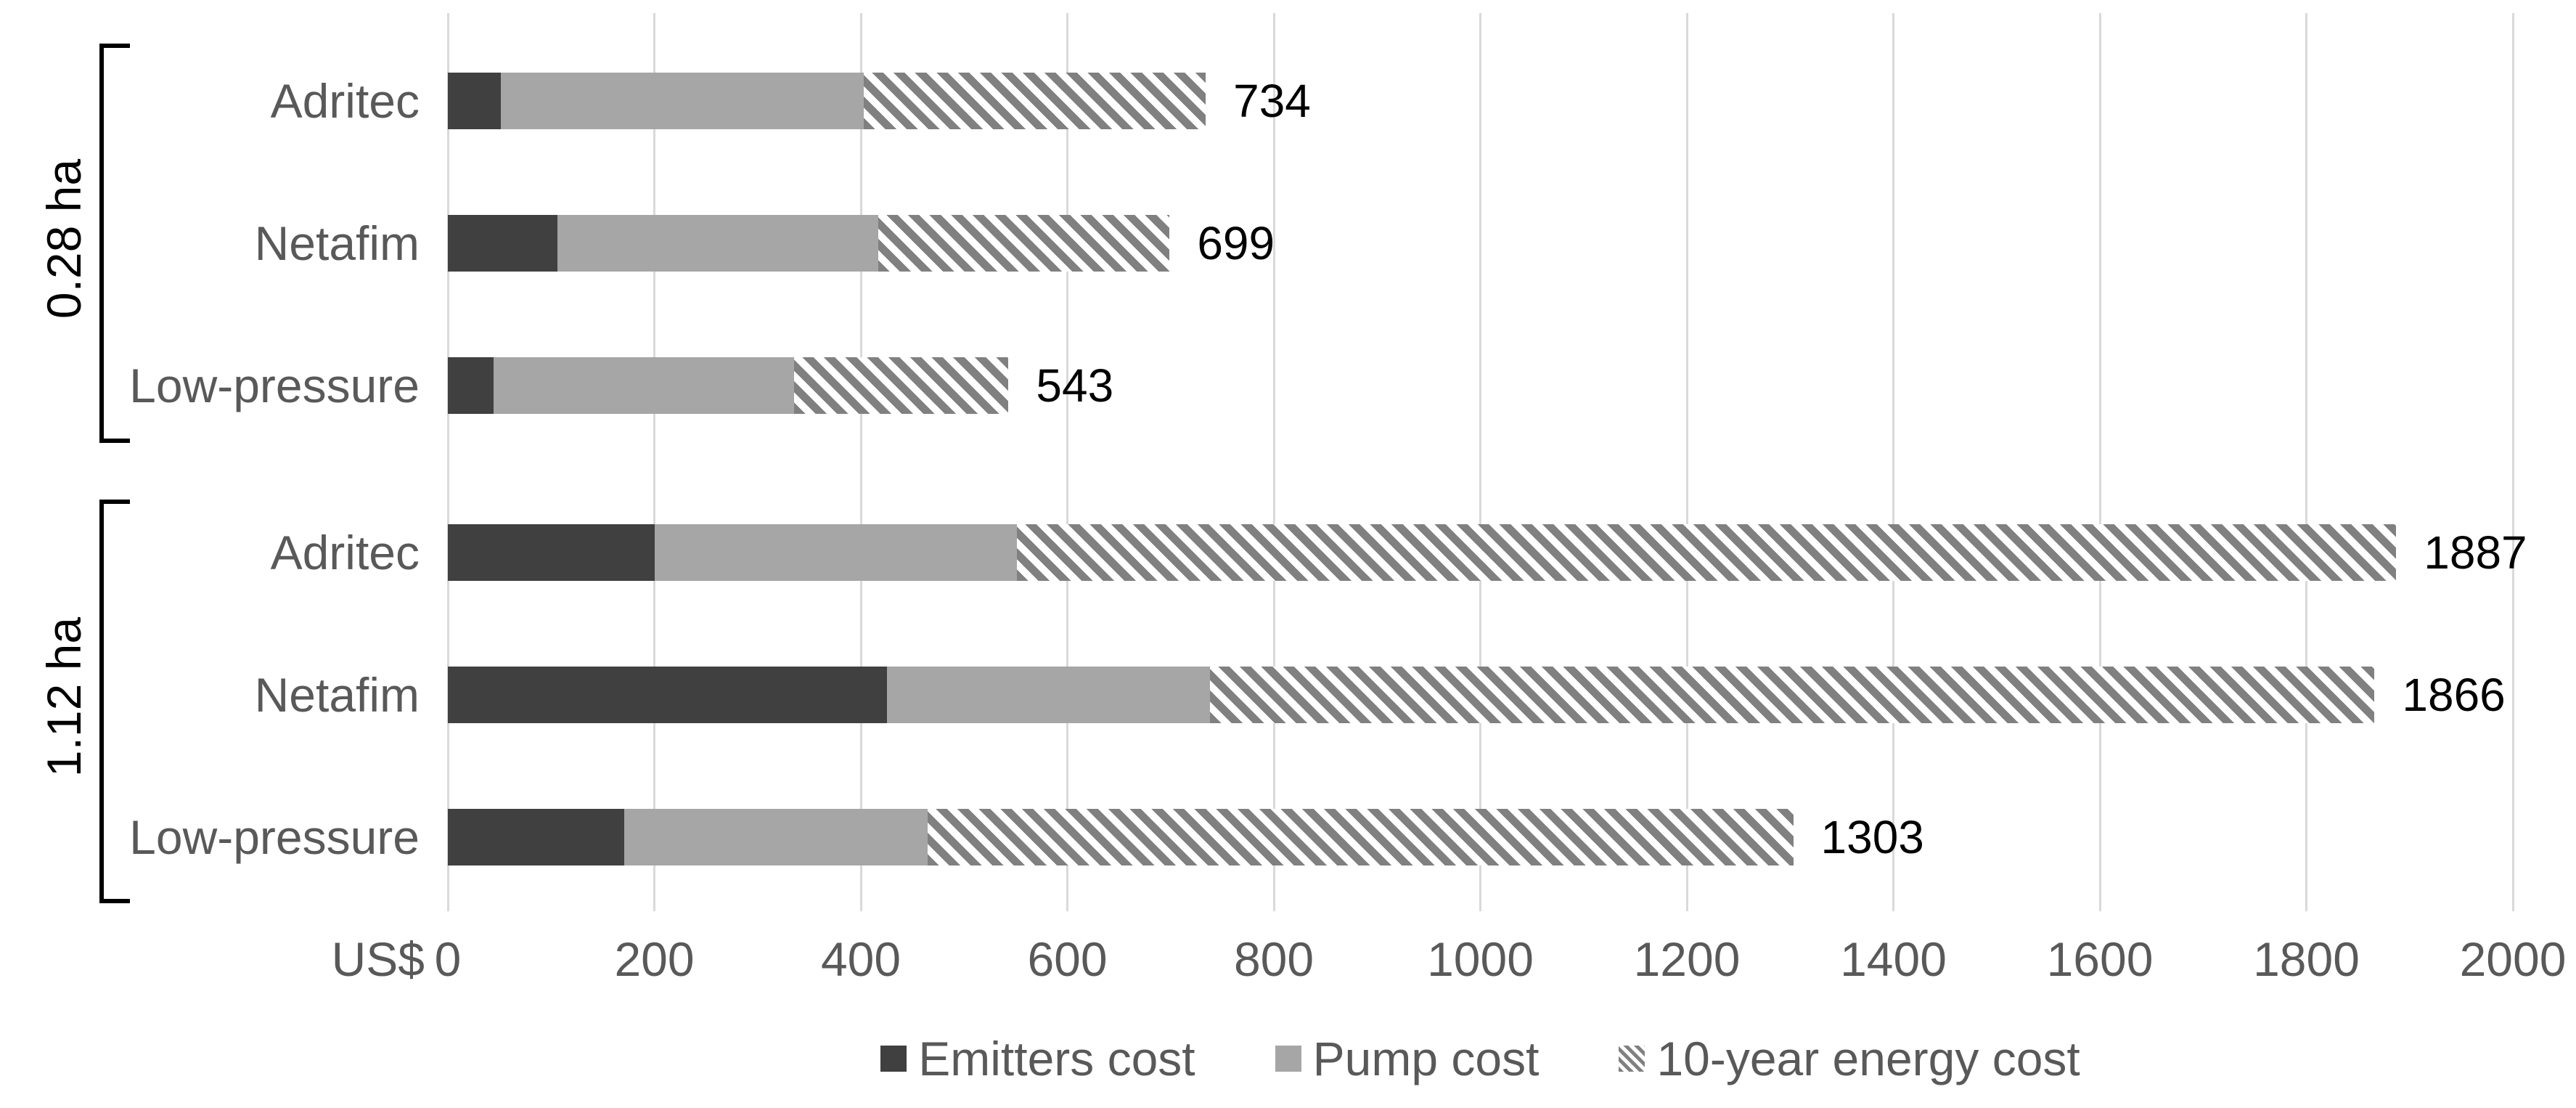 This screenshot has width=2576, height=1108. Describe the element at coordinates (1426, 1058) in the screenshot. I see `legend-label: Pump cost` at that location.